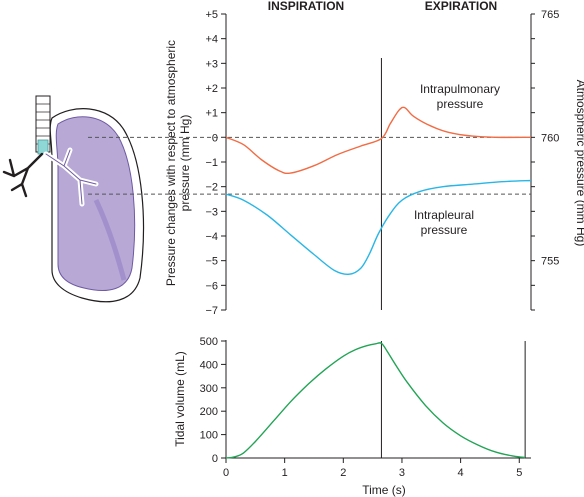 The image size is (584, 497). What do you see at coordinates (343, 473) in the screenshot?
I see `time-x-tick-label: 2` at bounding box center [343, 473].